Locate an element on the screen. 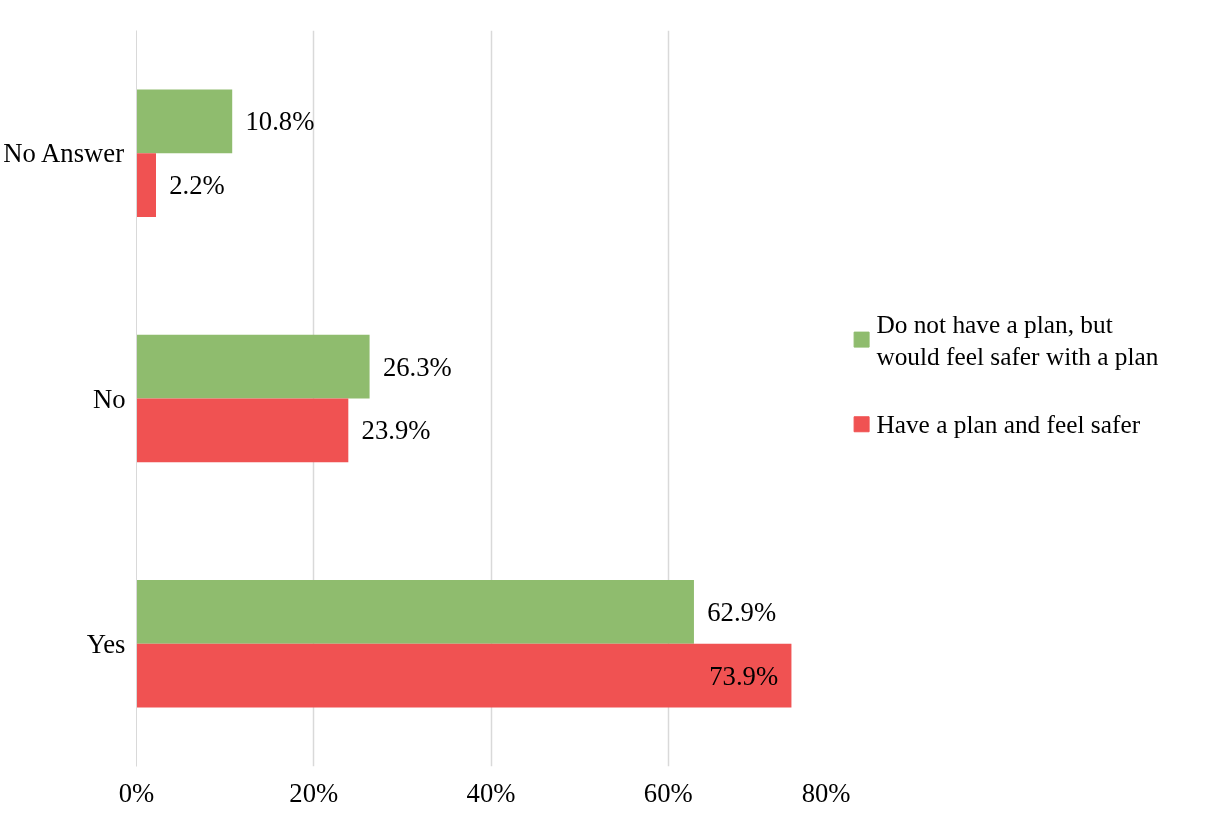 The height and width of the screenshot is (827, 1225). y-tick-label: No Answer is located at coordinates (64, 153).